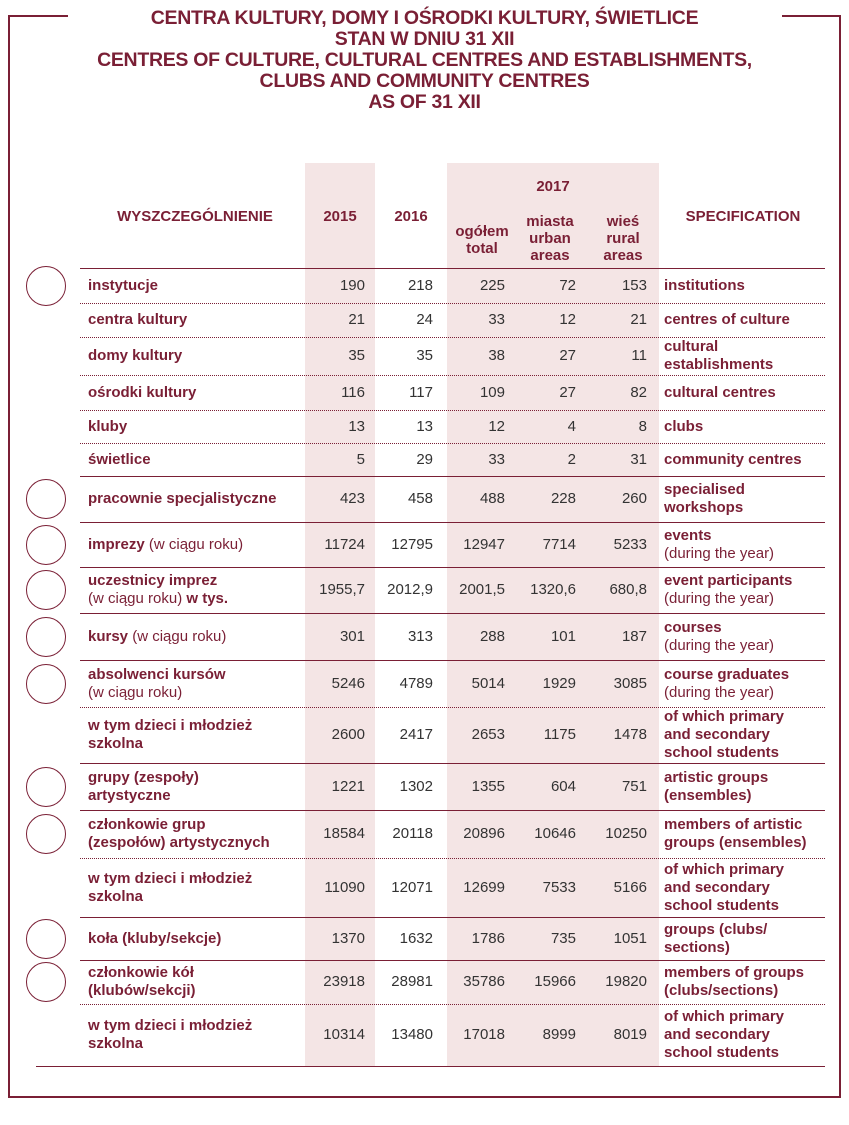  I want to click on label-line: centra kultury, so click(195, 320).